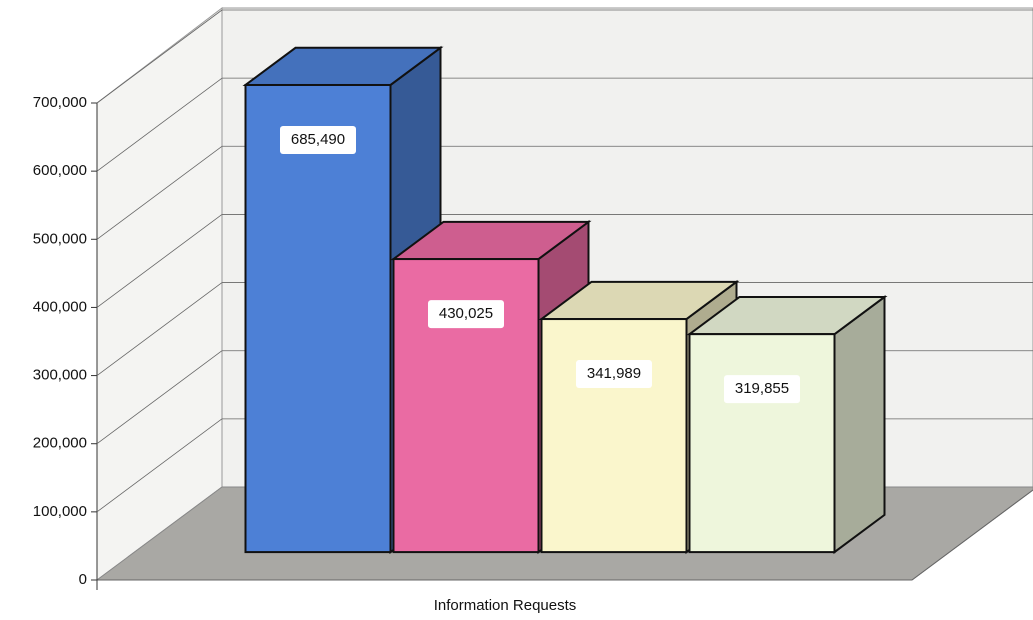 The image size is (1033, 620). I want to click on value-label: 685,490, so click(318, 139).